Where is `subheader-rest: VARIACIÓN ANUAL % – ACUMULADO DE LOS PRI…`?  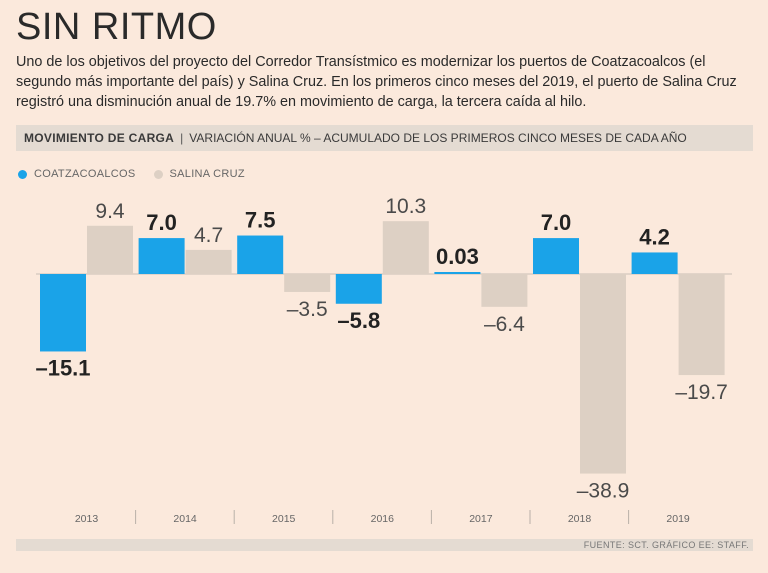 subheader-rest: VARIACIÓN ANUAL % – ACUMULADO DE LOS PRI… is located at coordinates (438, 138).